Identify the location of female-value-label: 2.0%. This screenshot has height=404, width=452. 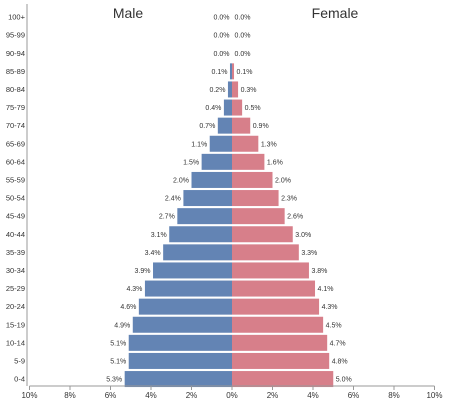
(283, 180).